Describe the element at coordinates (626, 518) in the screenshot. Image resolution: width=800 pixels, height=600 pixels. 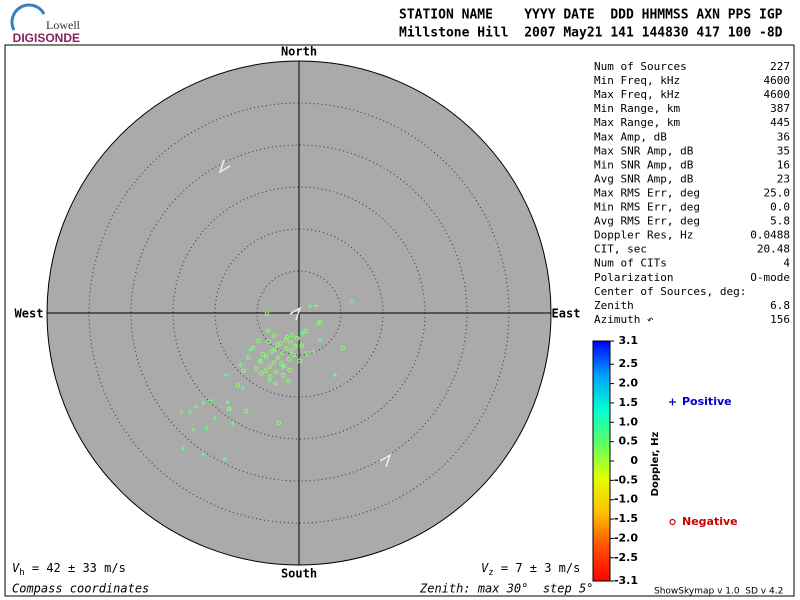
I see `colorbar-tick-label: -1.5` at that location.